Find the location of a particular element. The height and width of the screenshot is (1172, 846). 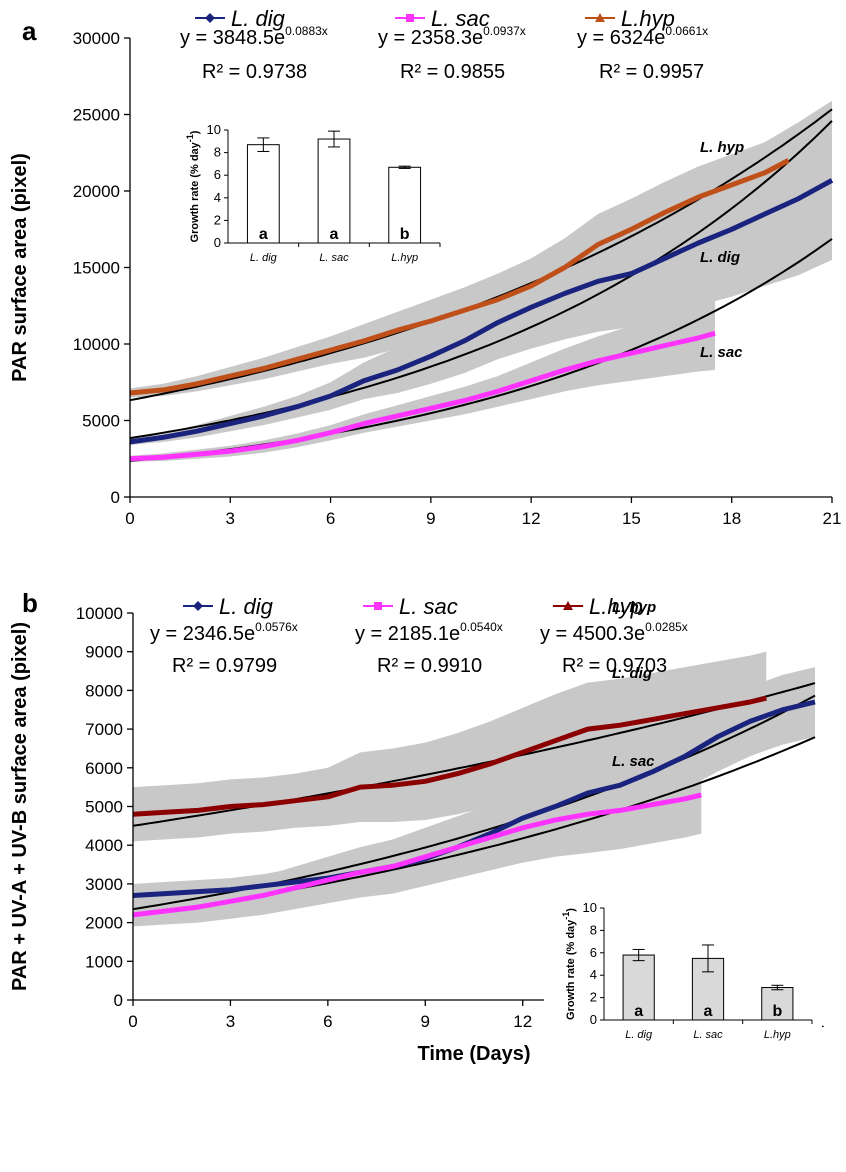

y-tick-label: 7000 is located at coordinates (104, 729).